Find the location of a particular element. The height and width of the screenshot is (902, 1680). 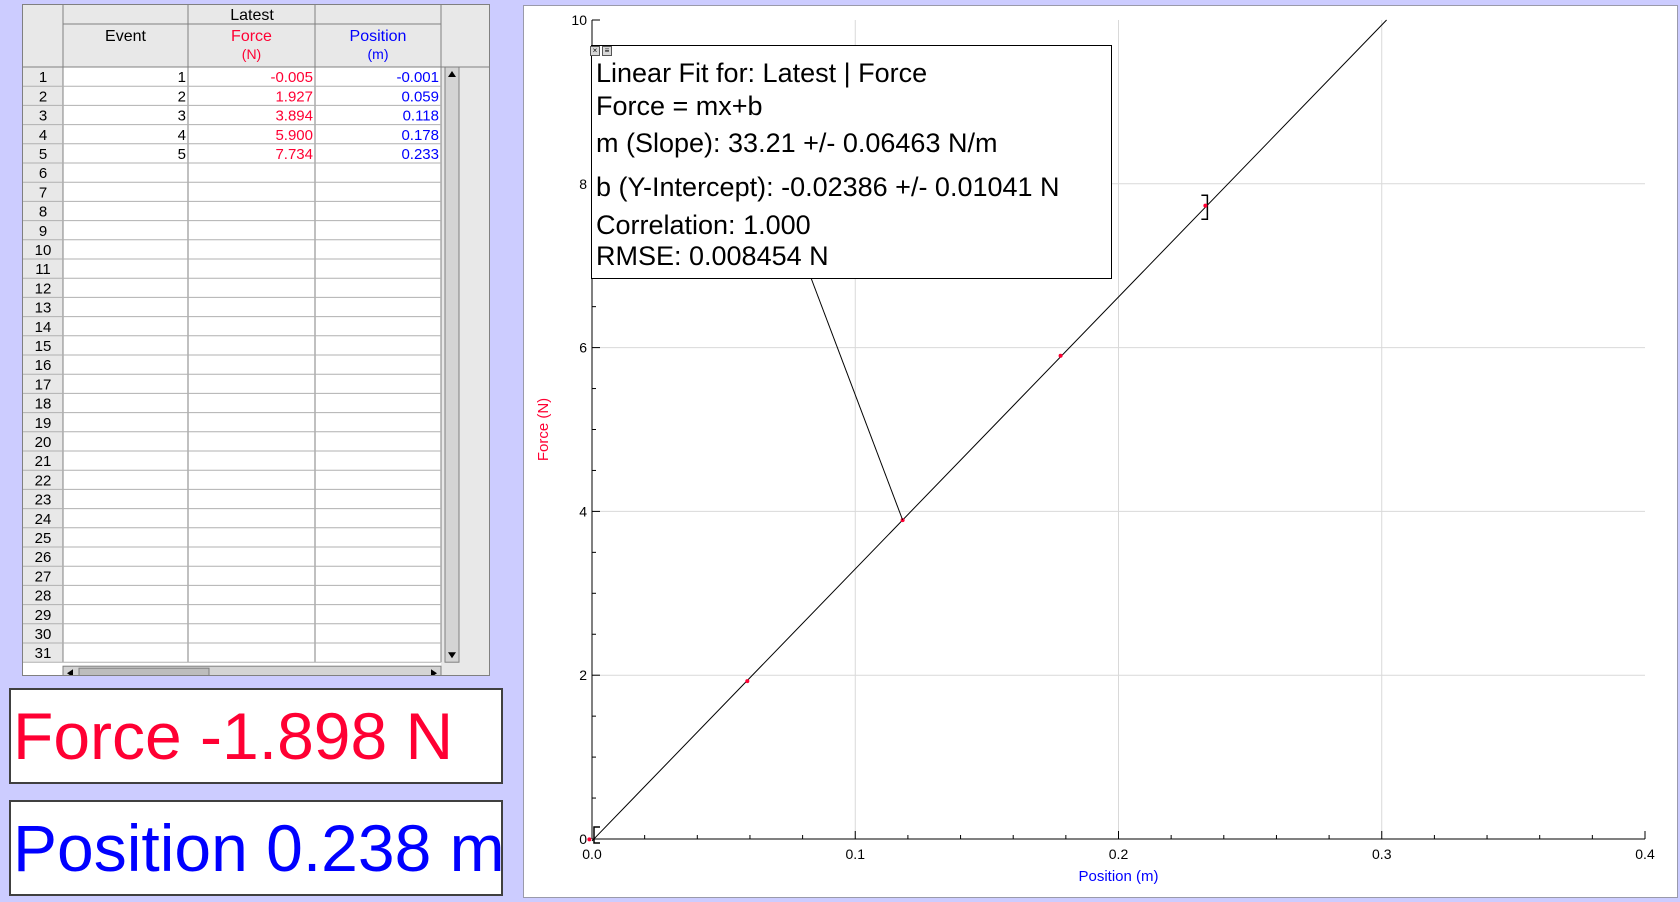

y-tick-label: 2 is located at coordinates (583, 675).